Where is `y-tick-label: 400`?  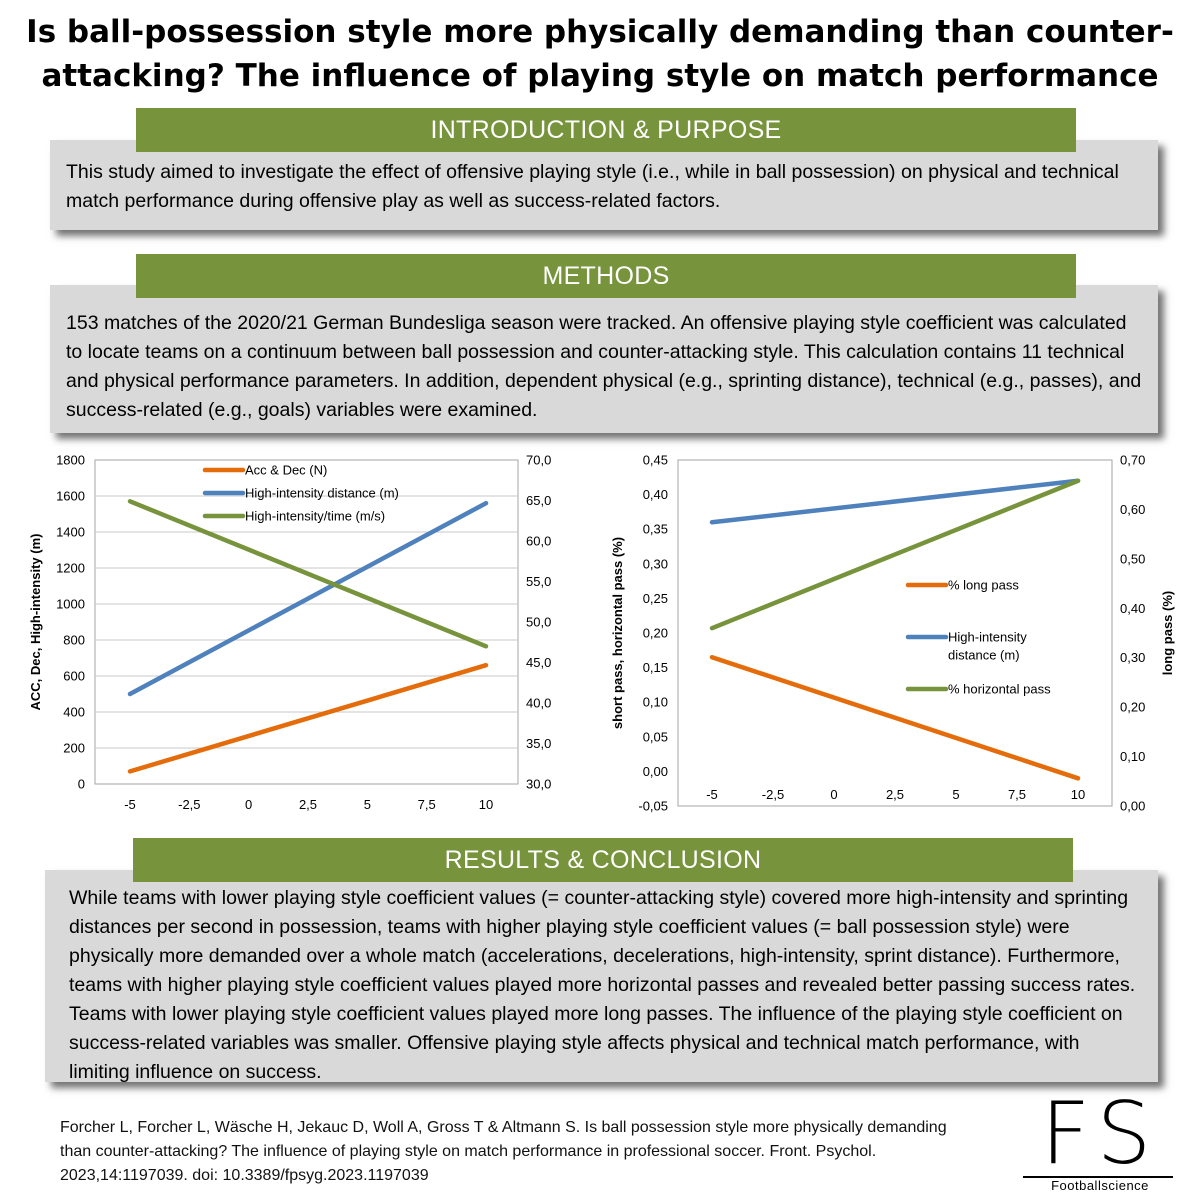 y-tick-label: 400 is located at coordinates (74, 712).